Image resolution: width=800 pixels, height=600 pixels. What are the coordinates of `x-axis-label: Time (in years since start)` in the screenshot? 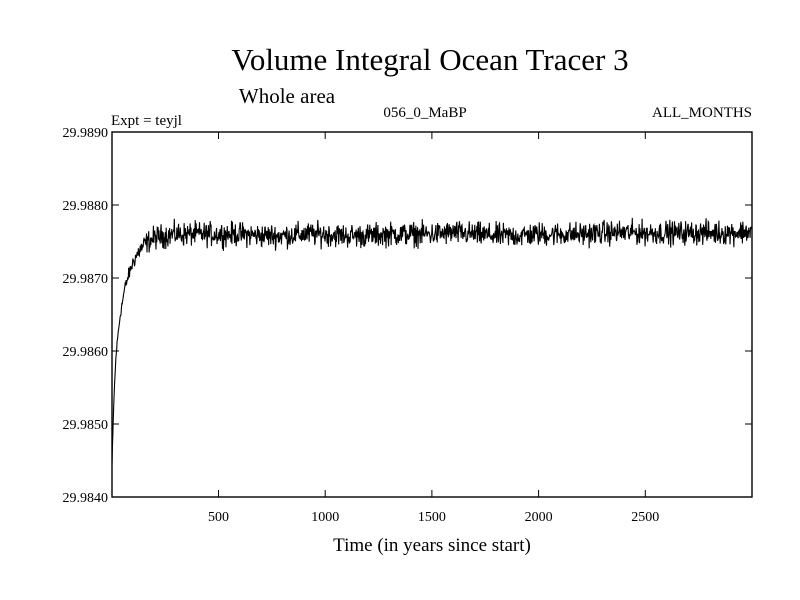 It's located at (432, 545).